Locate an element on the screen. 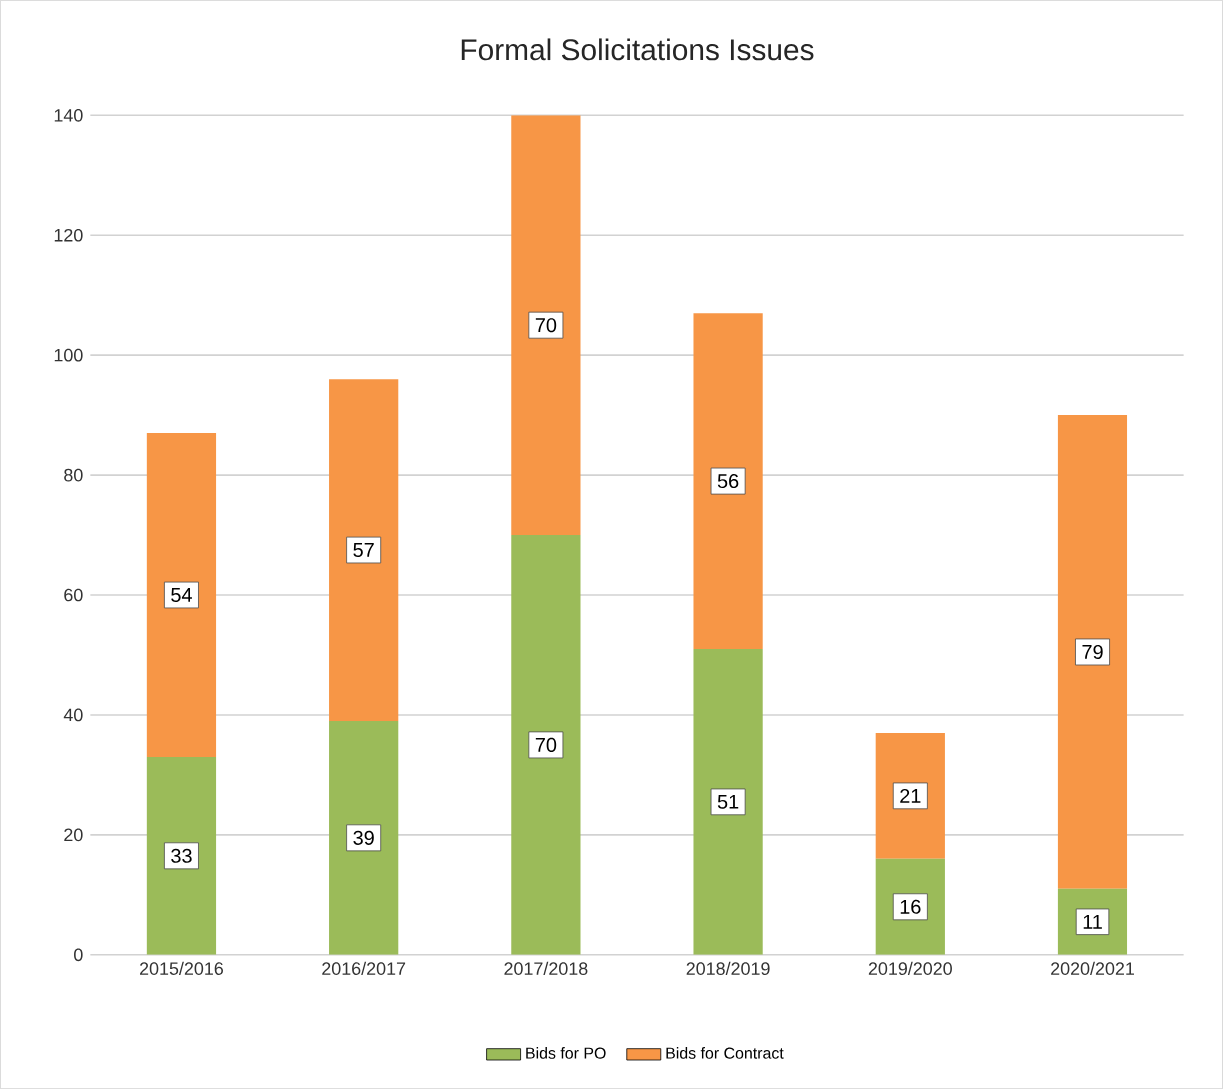 This screenshot has height=1089, width=1223. data-label: 56 is located at coordinates (728, 481).